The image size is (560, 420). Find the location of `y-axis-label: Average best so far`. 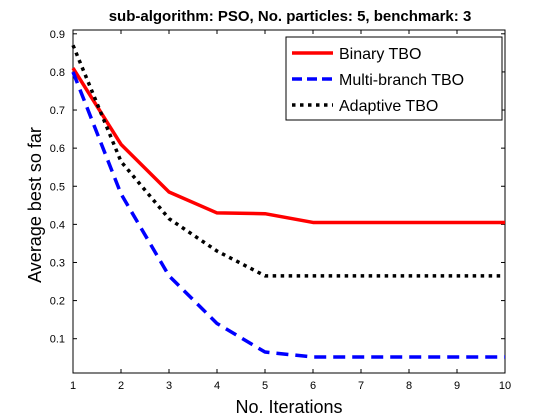

y-axis-label: Average best so far is located at coordinates (35, 205).